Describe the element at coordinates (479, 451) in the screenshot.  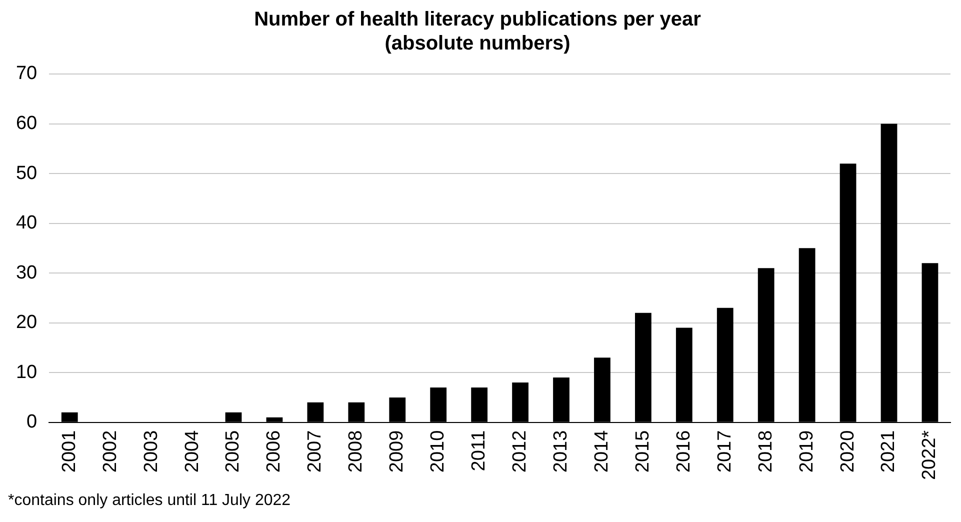
I see `x-tick-label: 2011` at that location.